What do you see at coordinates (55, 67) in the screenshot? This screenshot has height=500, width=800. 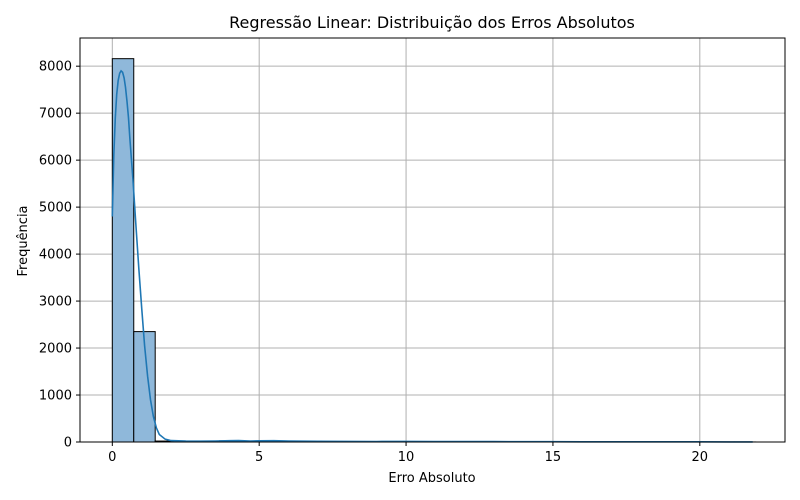 I see `y-tick-label-8: 8000` at bounding box center [55, 67].